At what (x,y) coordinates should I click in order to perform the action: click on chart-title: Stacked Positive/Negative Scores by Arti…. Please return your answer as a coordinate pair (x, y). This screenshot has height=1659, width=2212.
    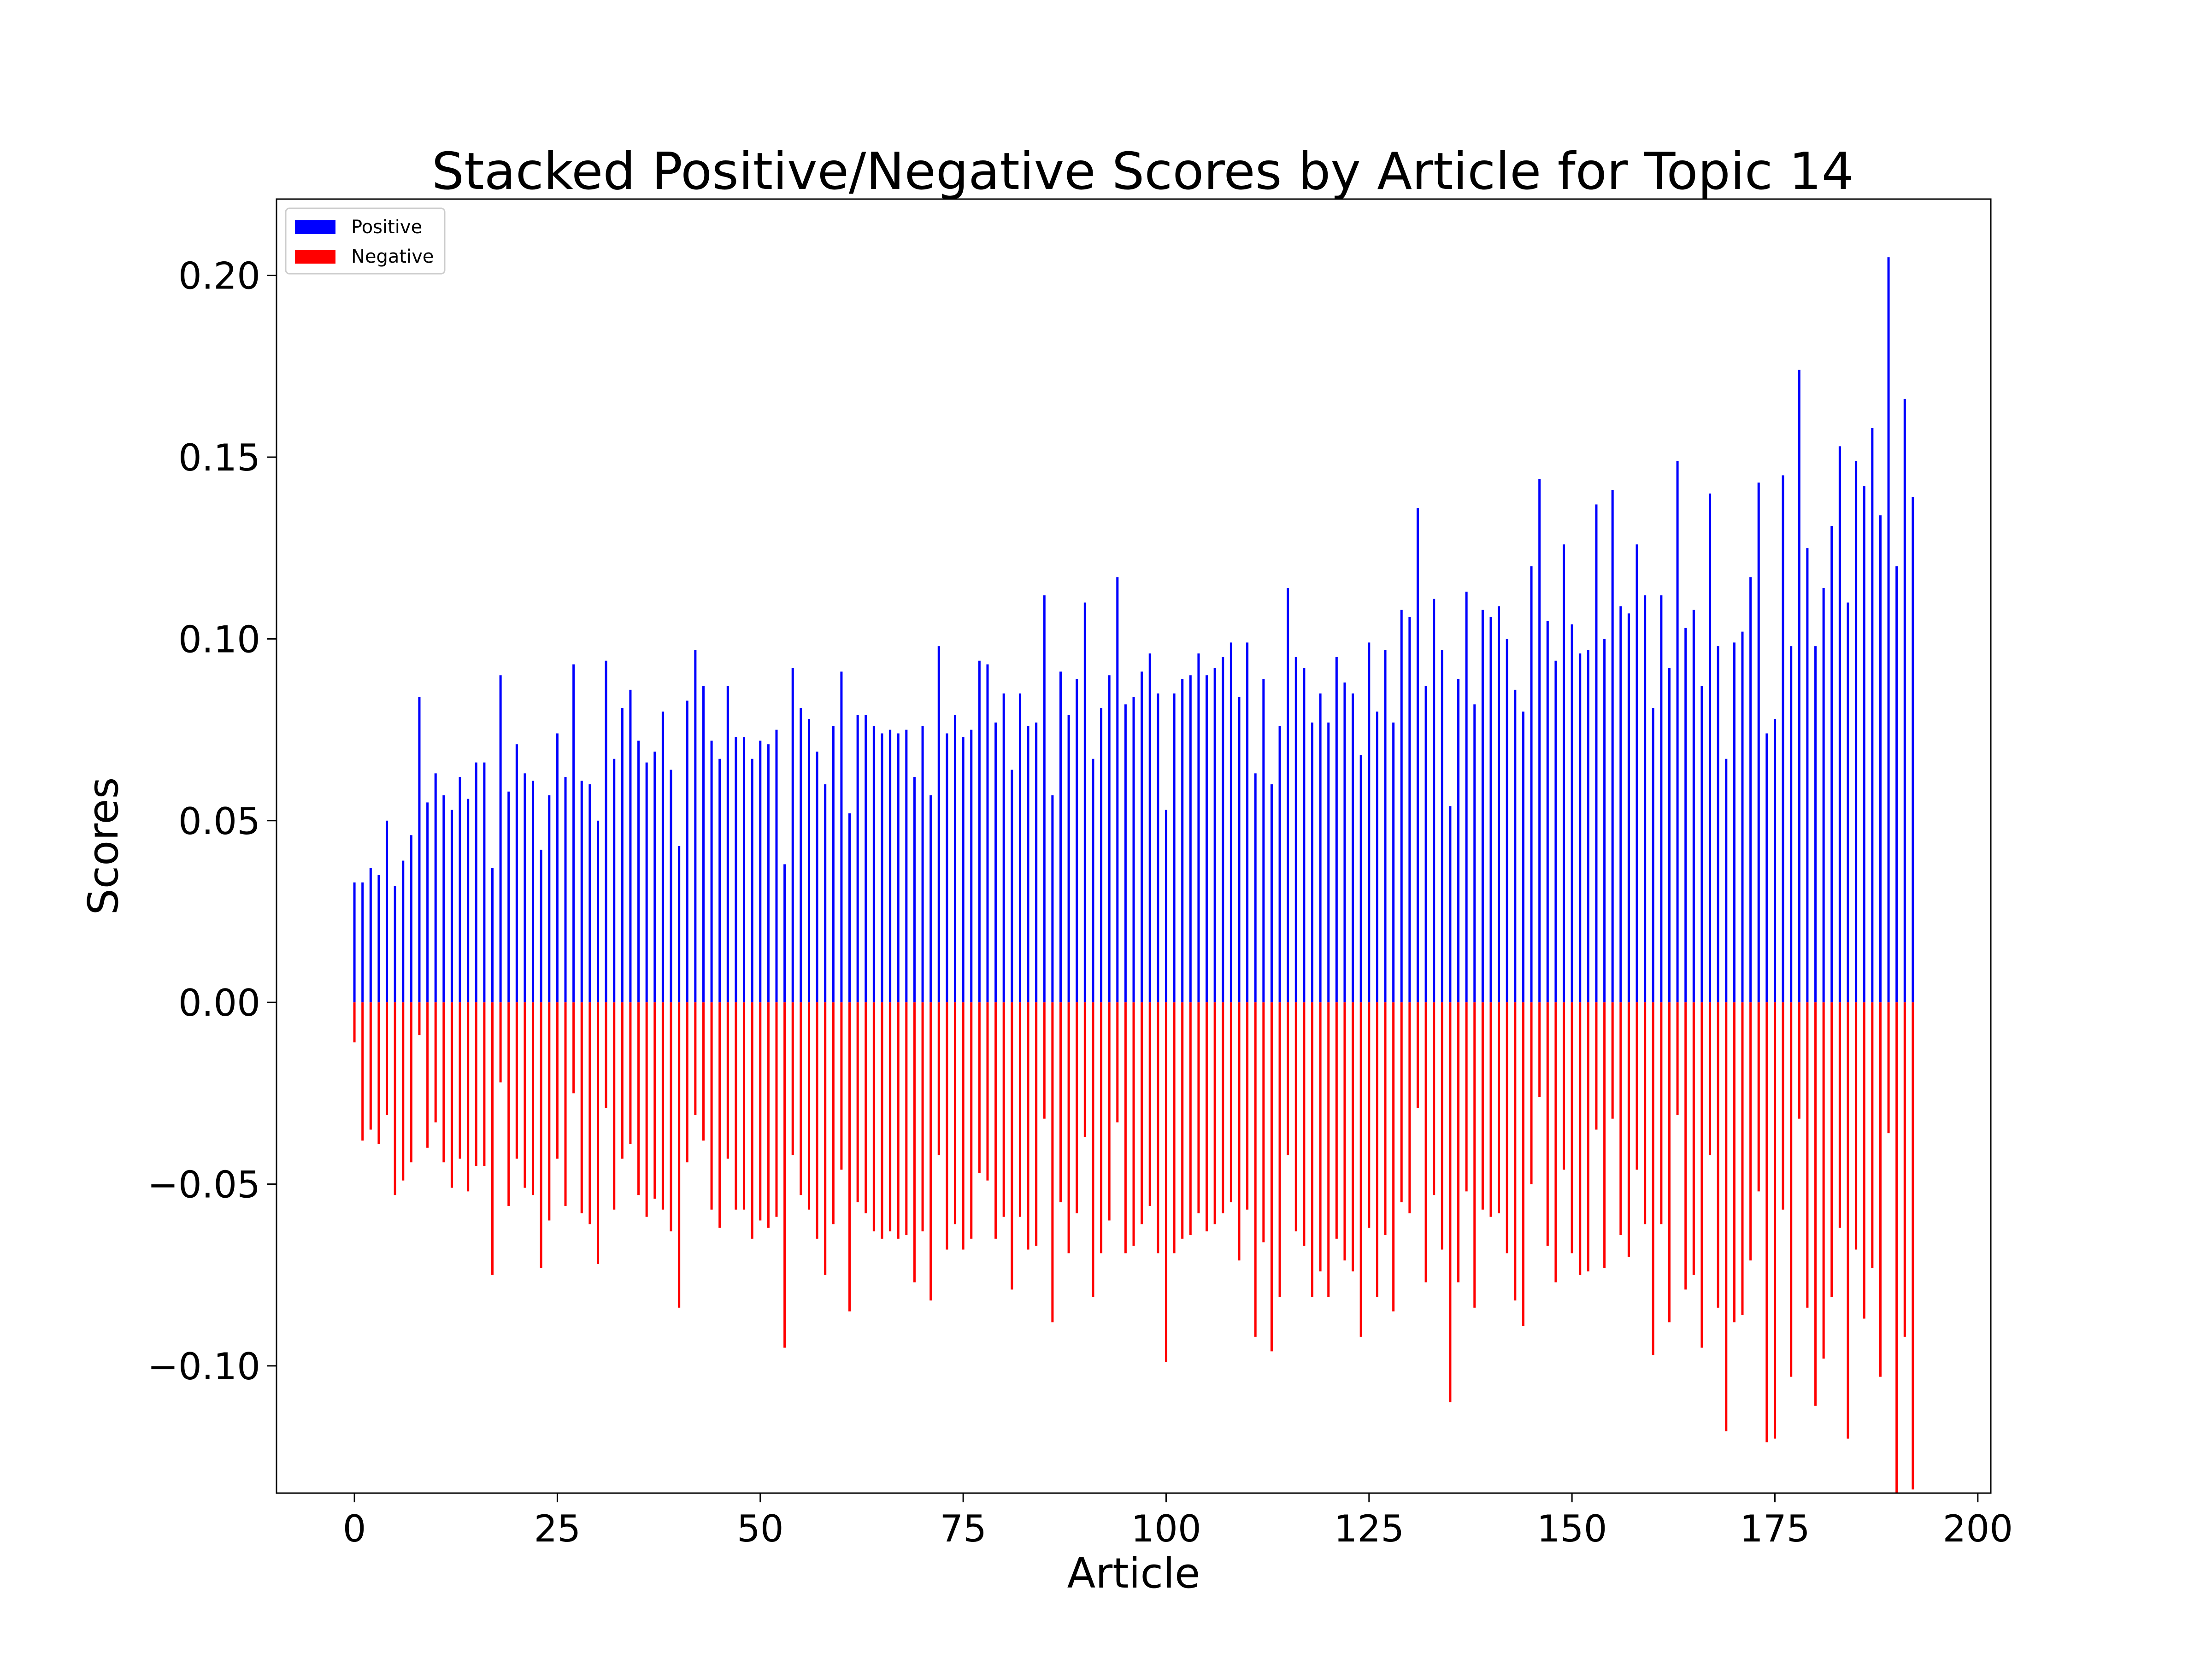
    Looking at the image, I should click on (1143, 171).